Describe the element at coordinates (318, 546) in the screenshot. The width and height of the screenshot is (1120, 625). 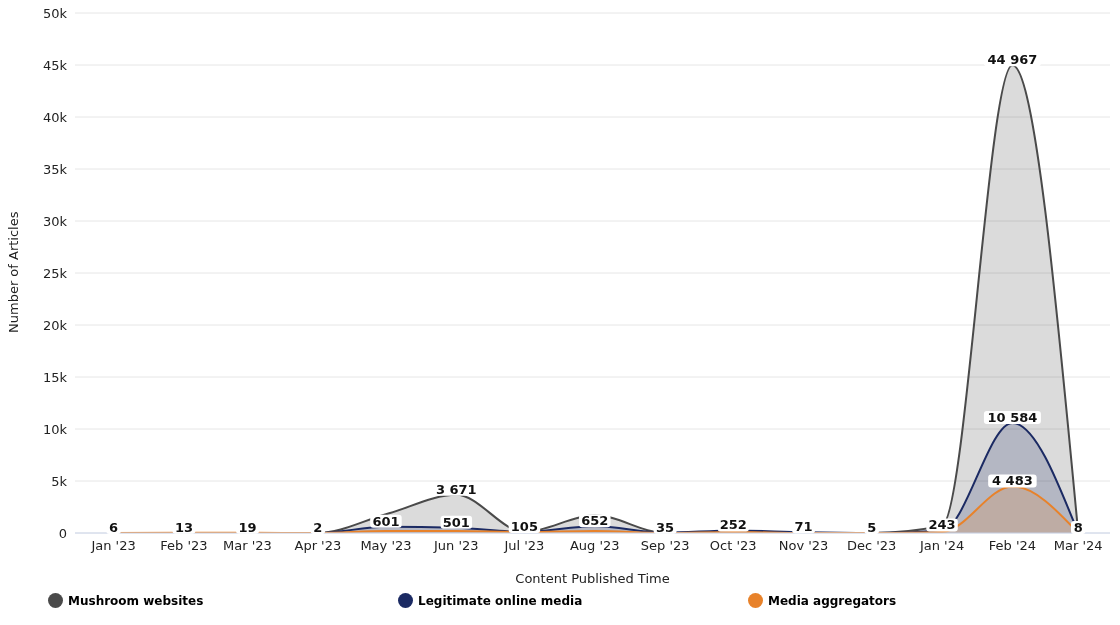
I see `x-tick-label: Apr '23` at that location.